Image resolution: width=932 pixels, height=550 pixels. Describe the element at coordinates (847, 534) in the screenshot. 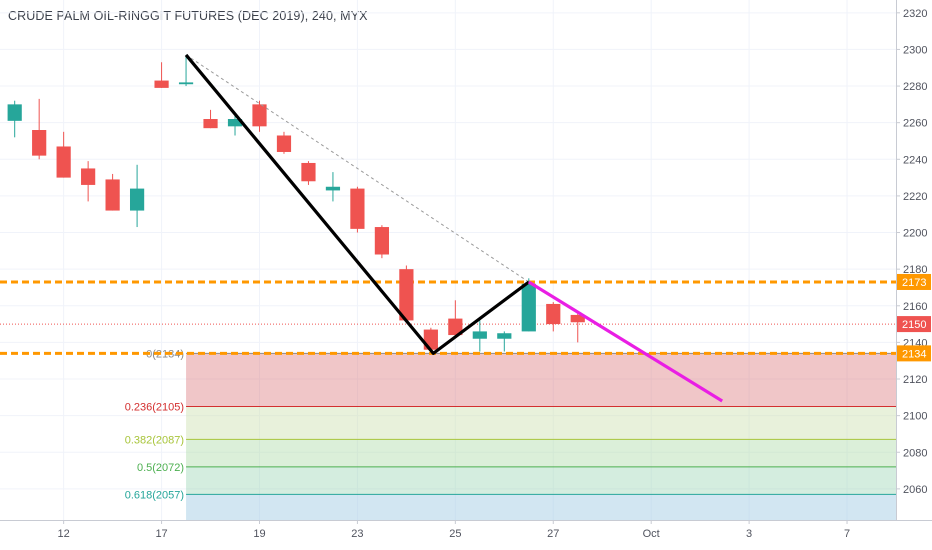

I see `x-tick-label: 7` at that location.